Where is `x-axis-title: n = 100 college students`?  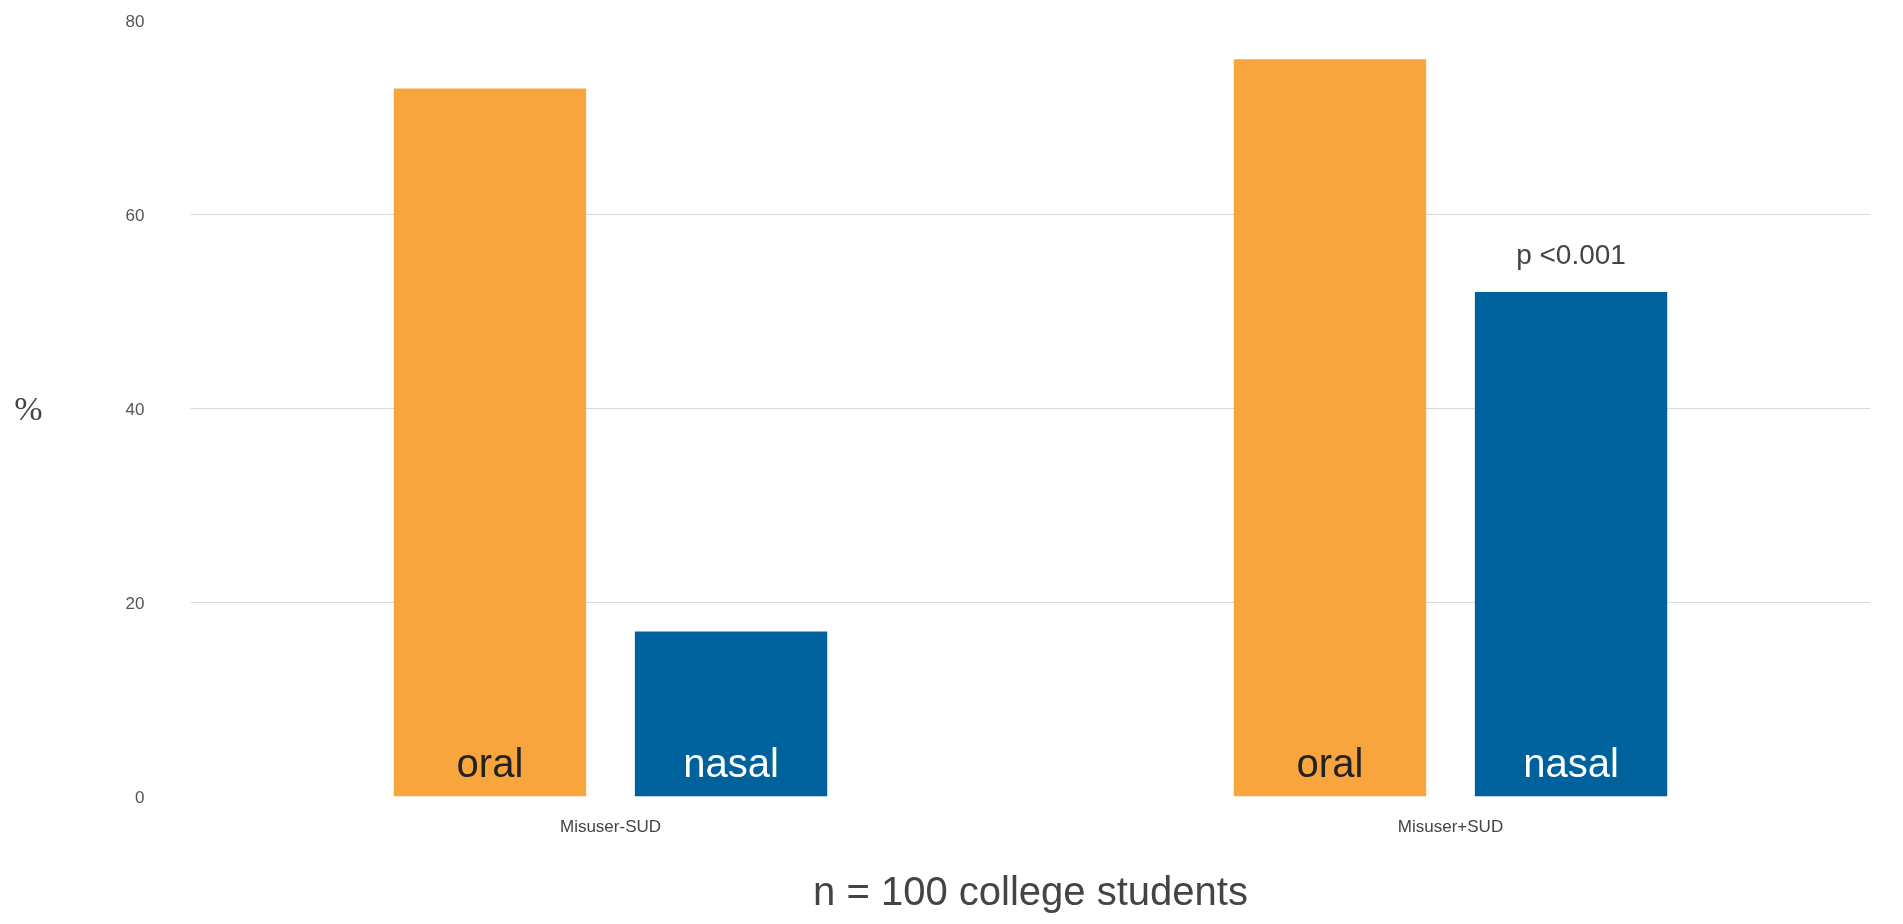
x-axis-title: n = 100 college students is located at coordinates (1030, 890).